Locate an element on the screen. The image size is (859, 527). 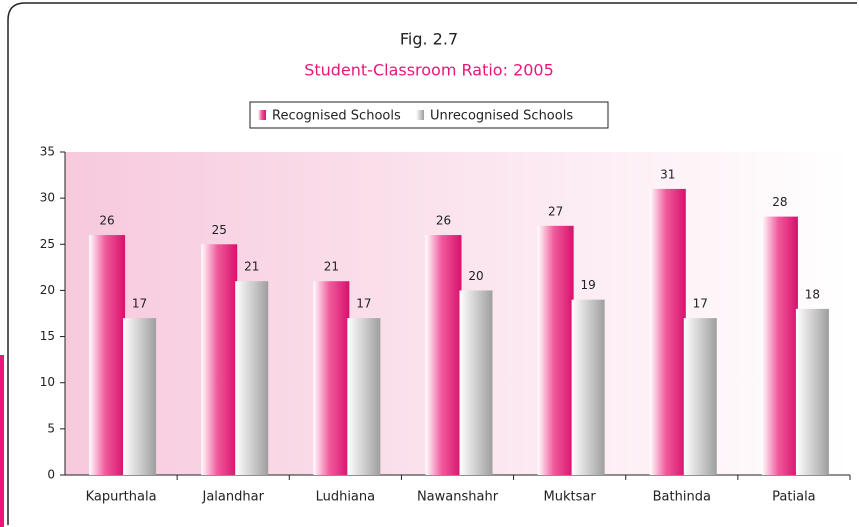
y-tick-label: 5 is located at coordinates (51, 428).